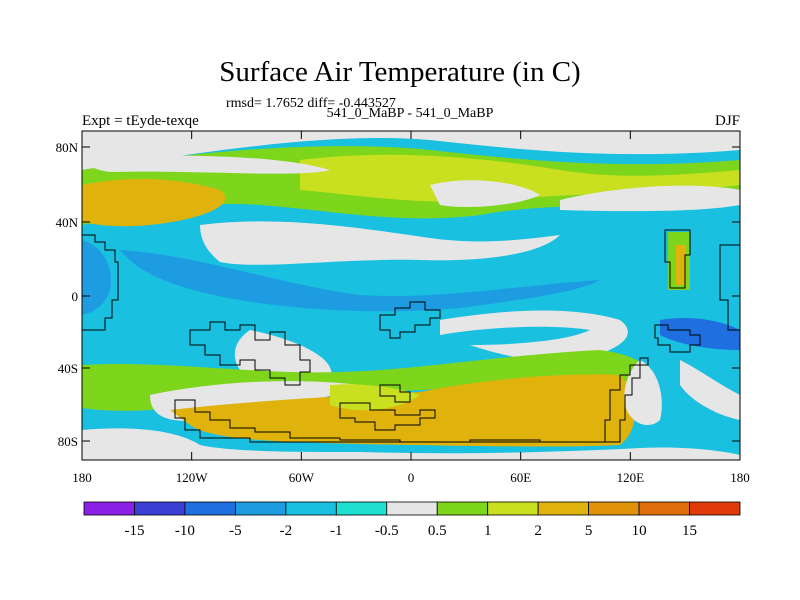 This screenshot has height=600, width=800. What do you see at coordinates (360, 281) in the screenshot?
I see `field-equator-blue` at bounding box center [360, 281].